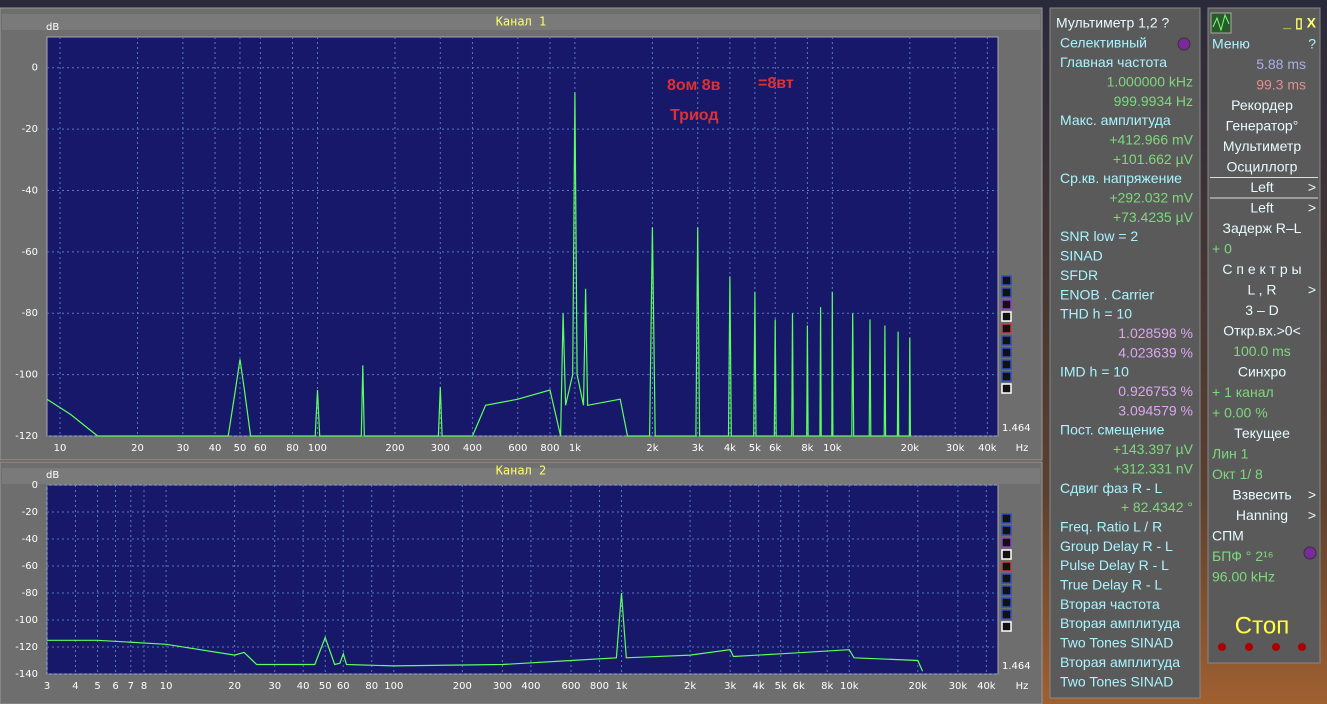 The width and height of the screenshot is (1327, 704). I want to click on multimeter-row: +101.662 µV, so click(1153, 159).